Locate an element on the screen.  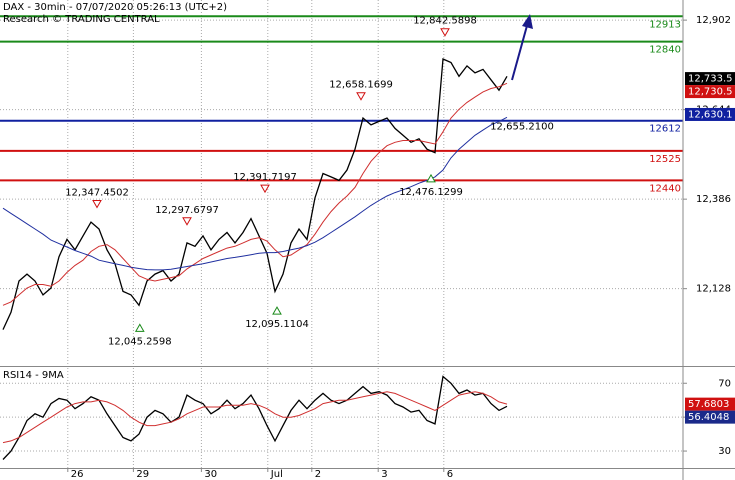
level-label: 12440 is located at coordinates (665, 188).